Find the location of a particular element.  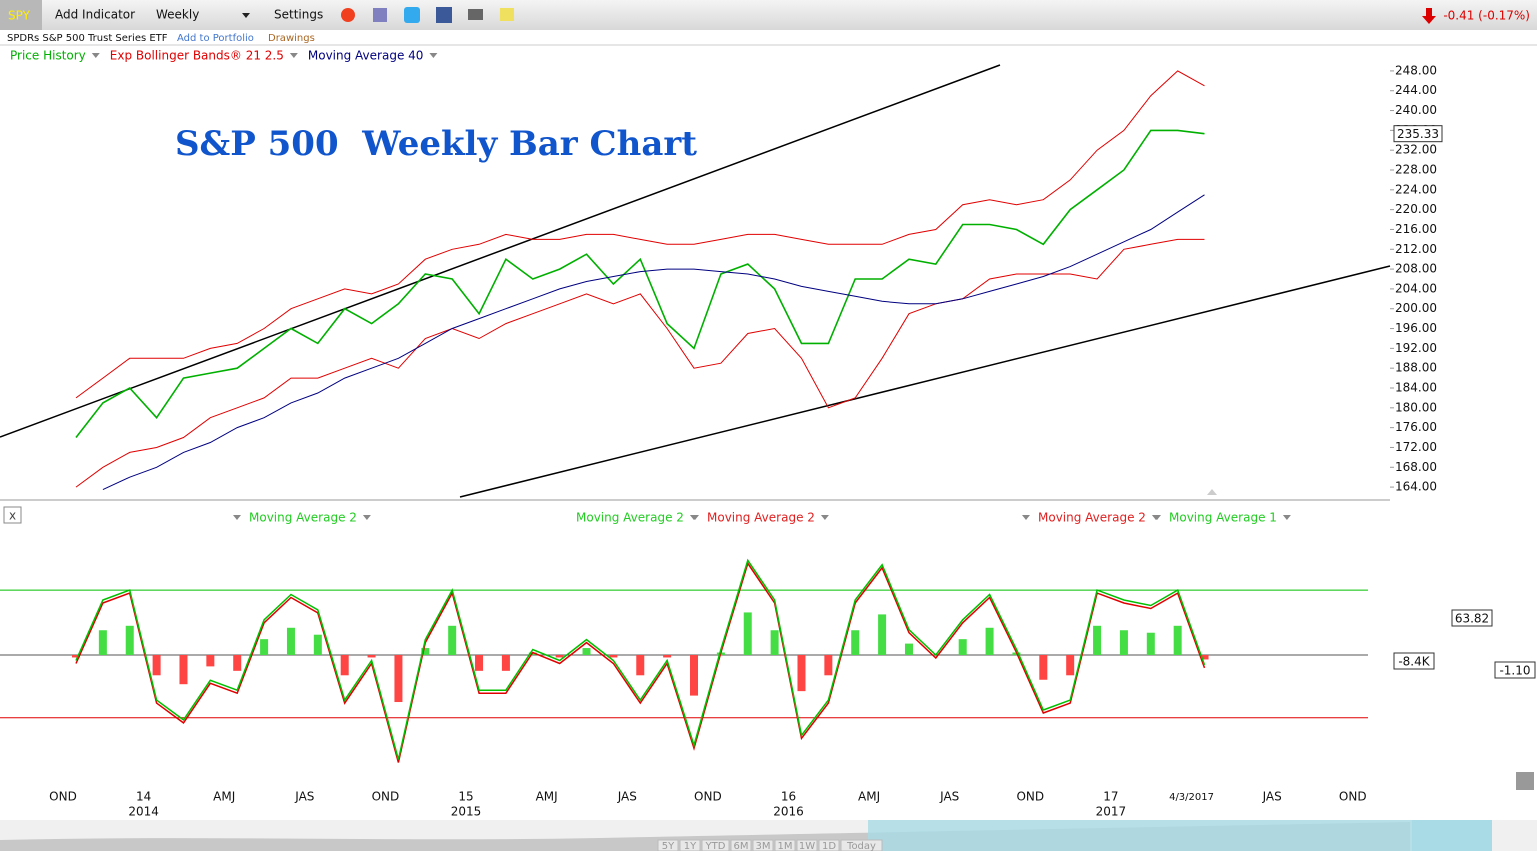

symbol: SPY is located at coordinates (19, 16).